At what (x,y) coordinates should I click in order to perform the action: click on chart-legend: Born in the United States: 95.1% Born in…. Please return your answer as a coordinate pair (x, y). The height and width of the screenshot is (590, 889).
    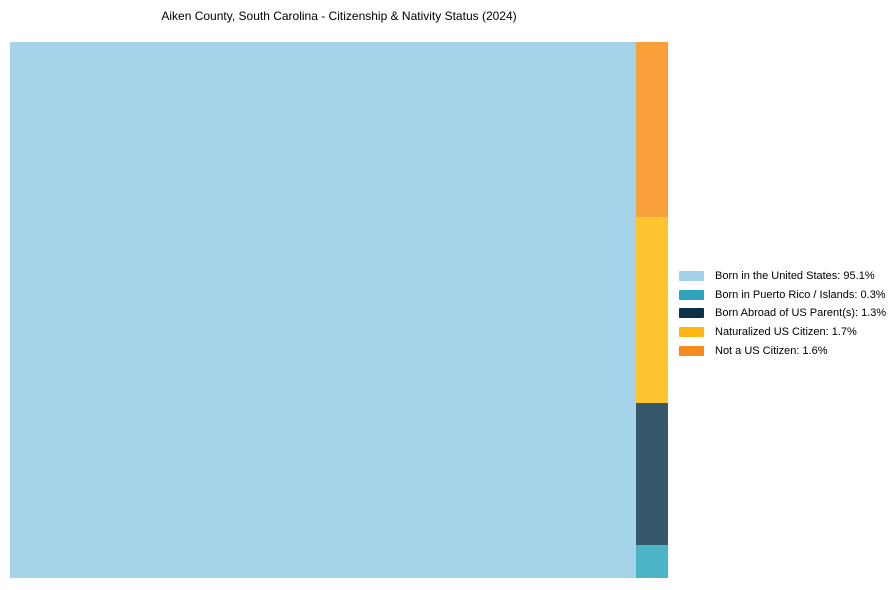
    Looking at the image, I should click on (782, 313).